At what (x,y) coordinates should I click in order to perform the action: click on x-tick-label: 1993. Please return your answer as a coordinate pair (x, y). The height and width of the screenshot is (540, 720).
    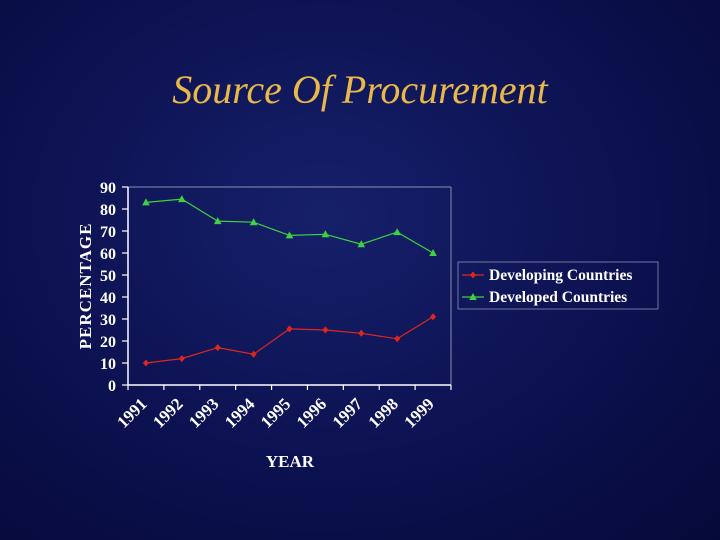
    Looking at the image, I should click on (203, 412).